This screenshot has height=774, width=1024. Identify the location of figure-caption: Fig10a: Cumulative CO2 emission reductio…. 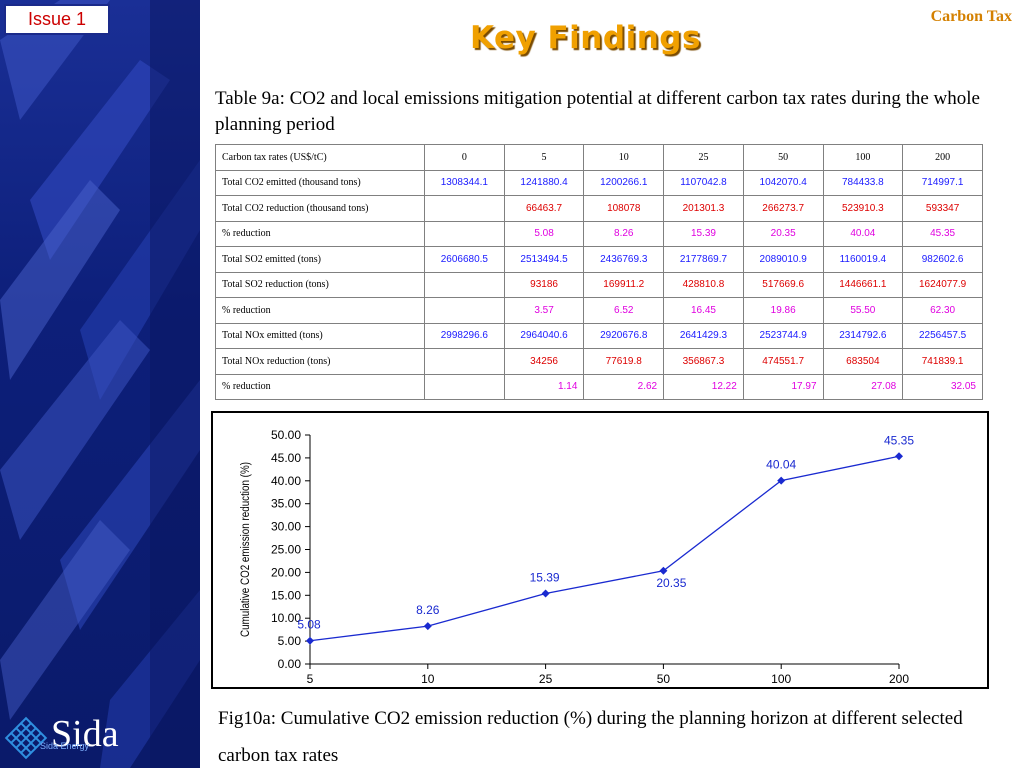
(590, 737).